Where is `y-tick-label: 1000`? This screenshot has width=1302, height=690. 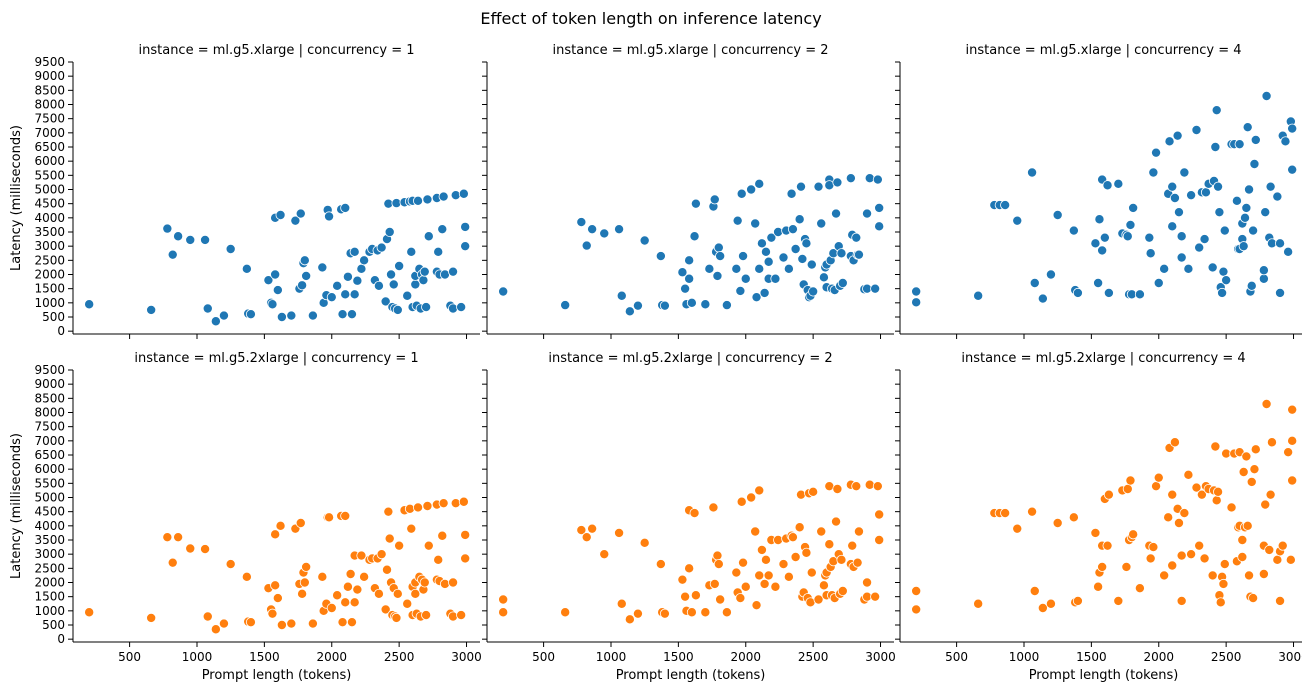 y-tick-label: 1000 is located at coordinates (49, 303).